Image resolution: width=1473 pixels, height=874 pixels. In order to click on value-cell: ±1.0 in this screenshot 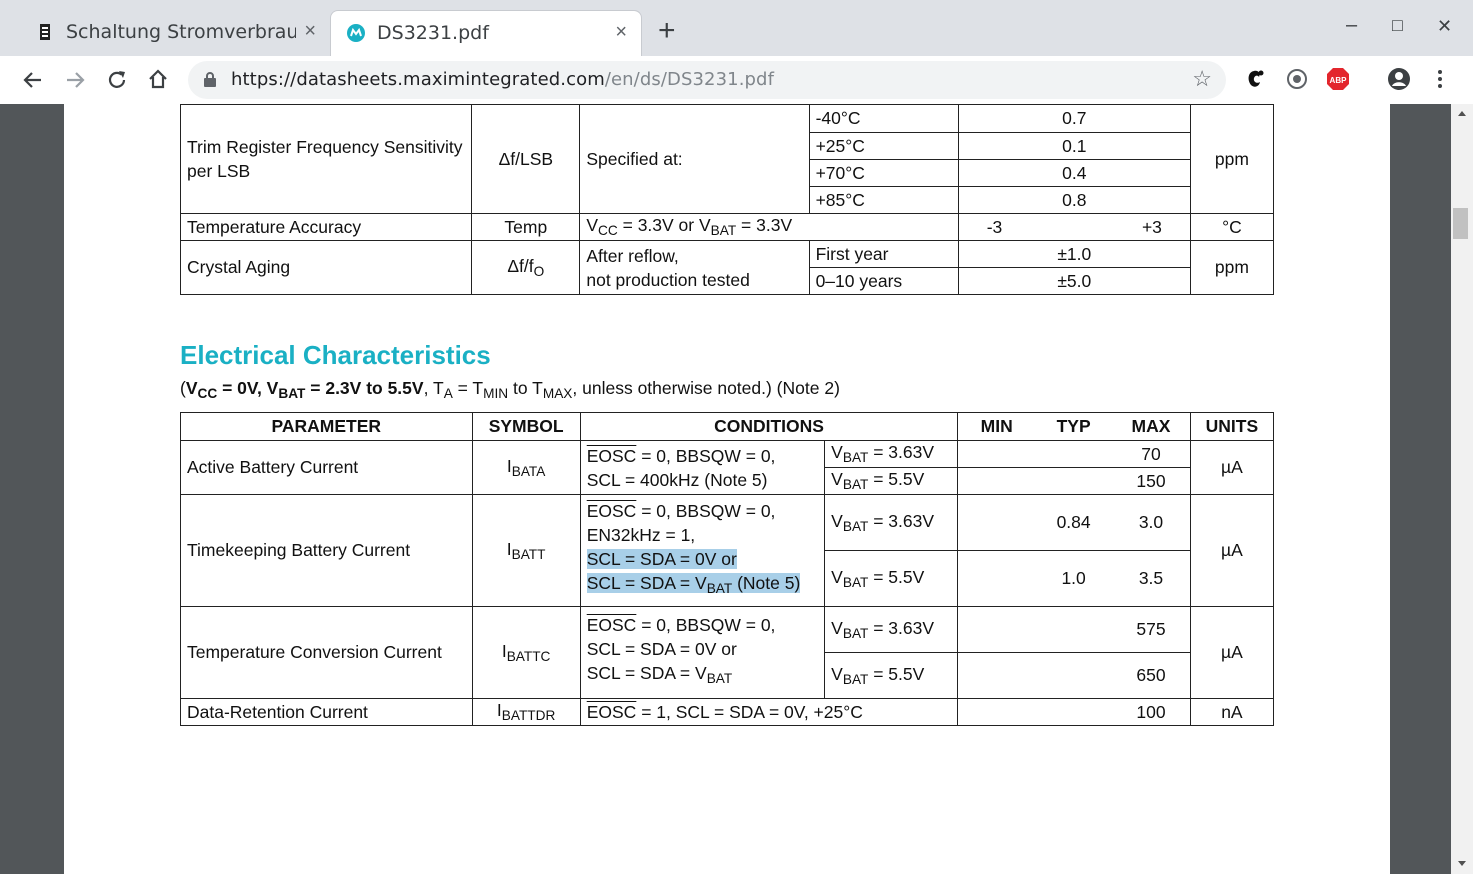, I will do `click(1074, 254)`.